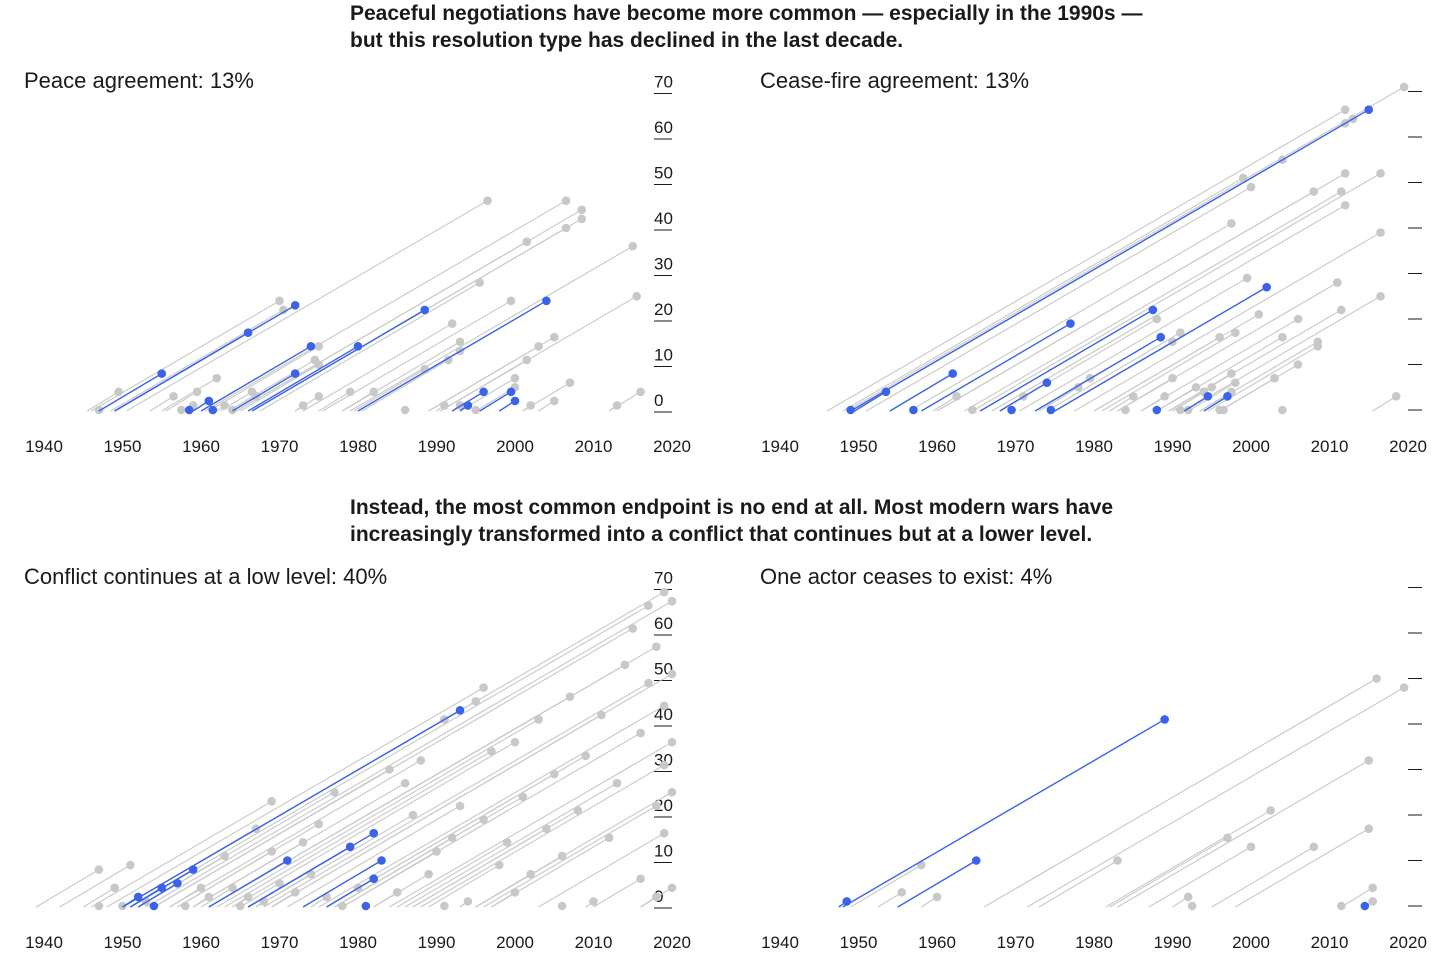 This screenshot has height=964, width=1456. I want to click on x-tick-label: 2000, so click(1251, 446).